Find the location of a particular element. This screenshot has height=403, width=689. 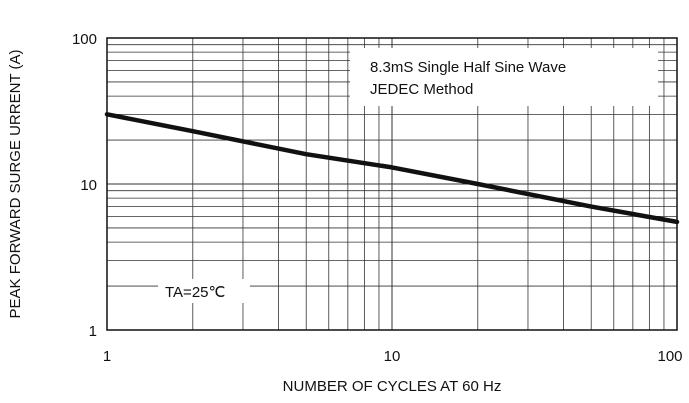

x-tick-label-1: 1 is located at coordinates (107, 356).